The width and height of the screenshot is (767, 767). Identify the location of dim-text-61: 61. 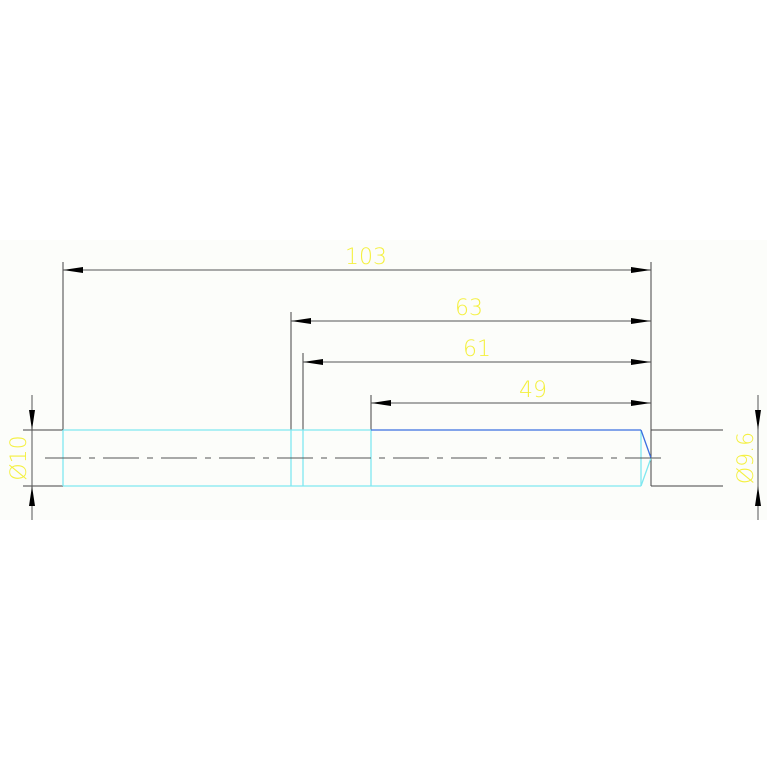
(477, 349).